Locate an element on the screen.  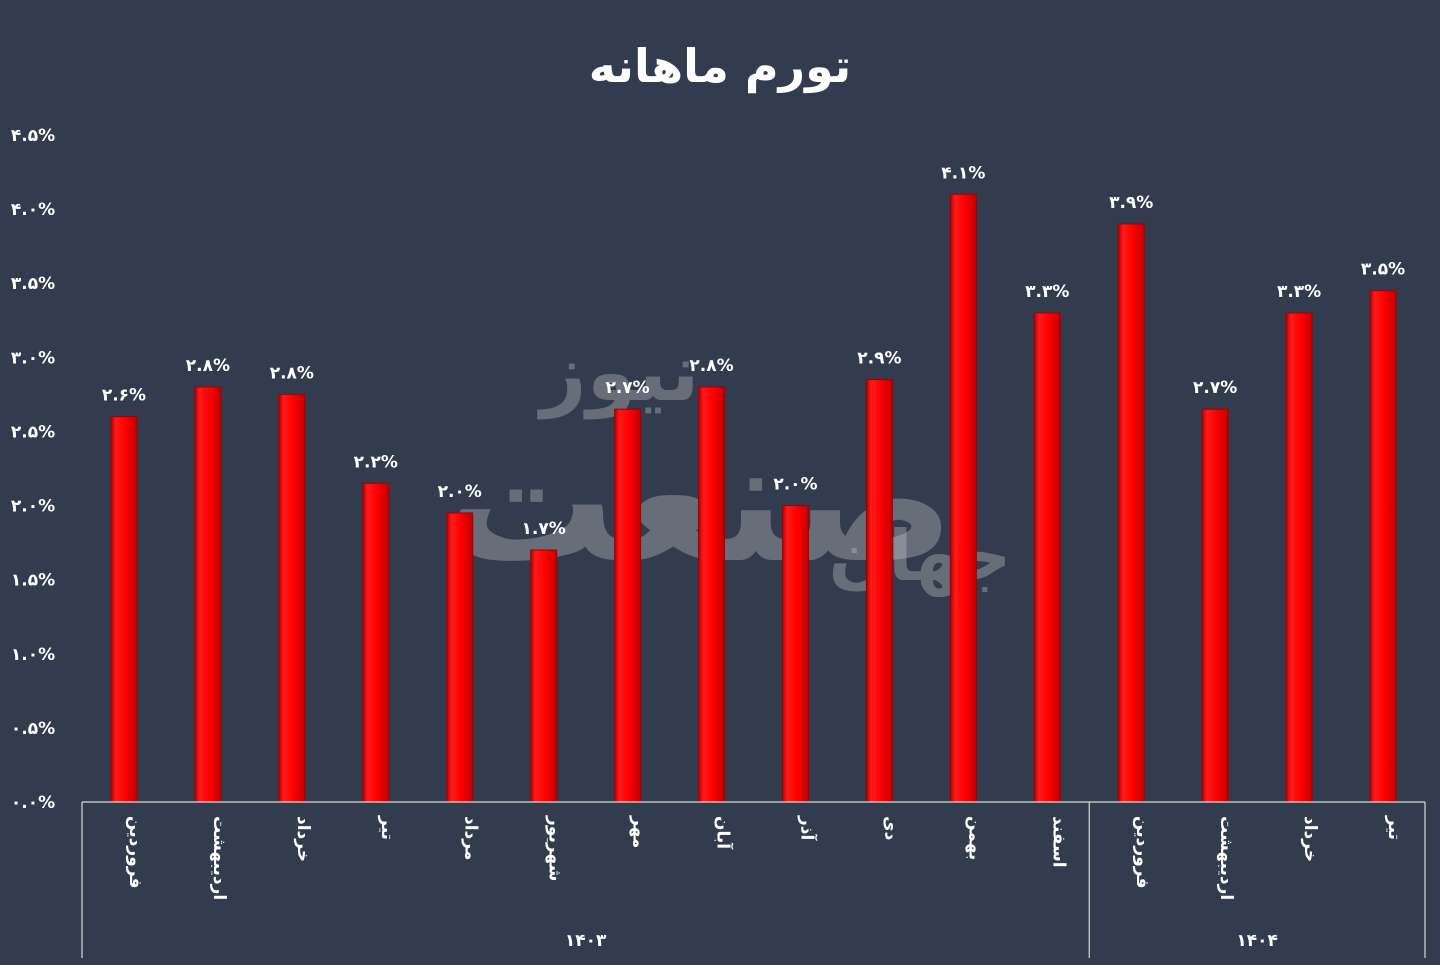
y-tick-label: ۰.۰% is located at coordinates (33, 803).